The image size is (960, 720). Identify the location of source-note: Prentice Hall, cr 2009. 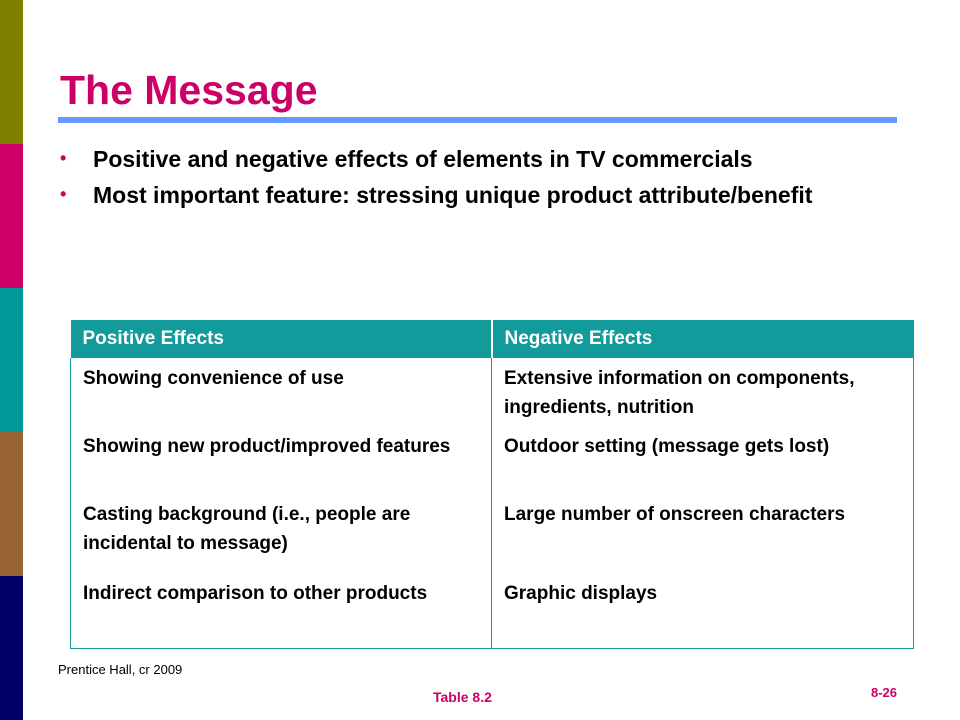
(120, 669).